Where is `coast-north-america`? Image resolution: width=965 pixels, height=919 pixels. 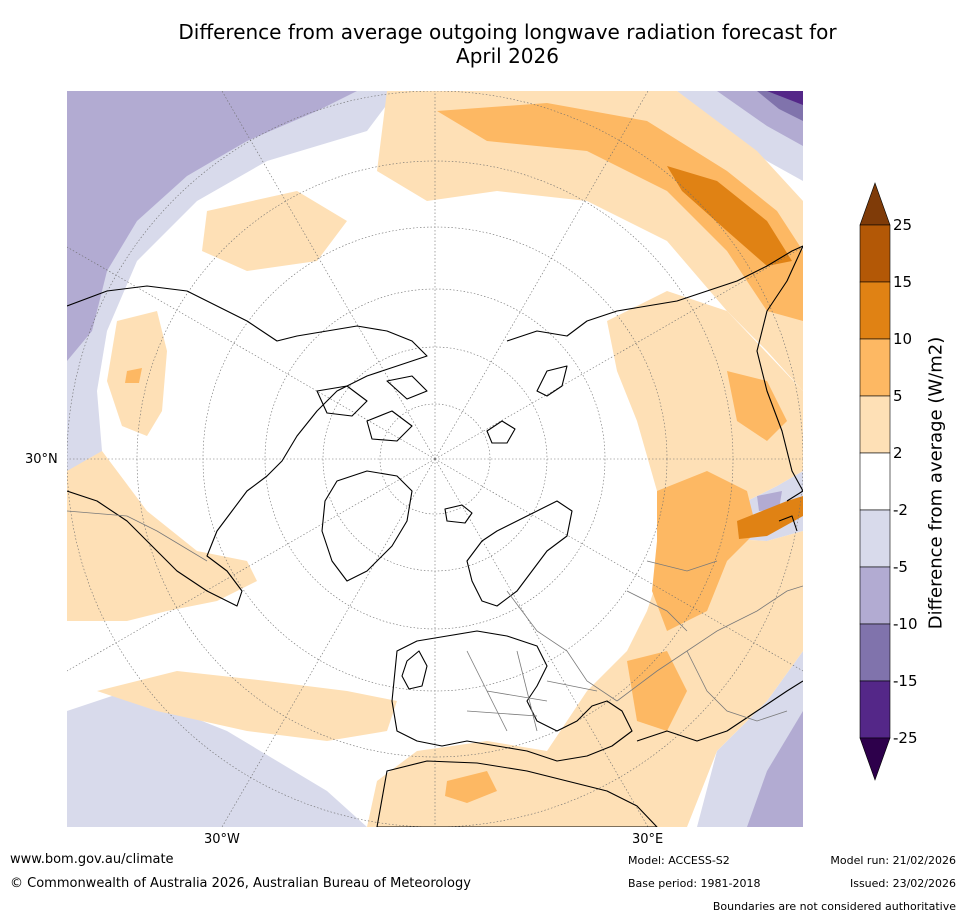
coast-north-america is located at coordinates (247, 446).